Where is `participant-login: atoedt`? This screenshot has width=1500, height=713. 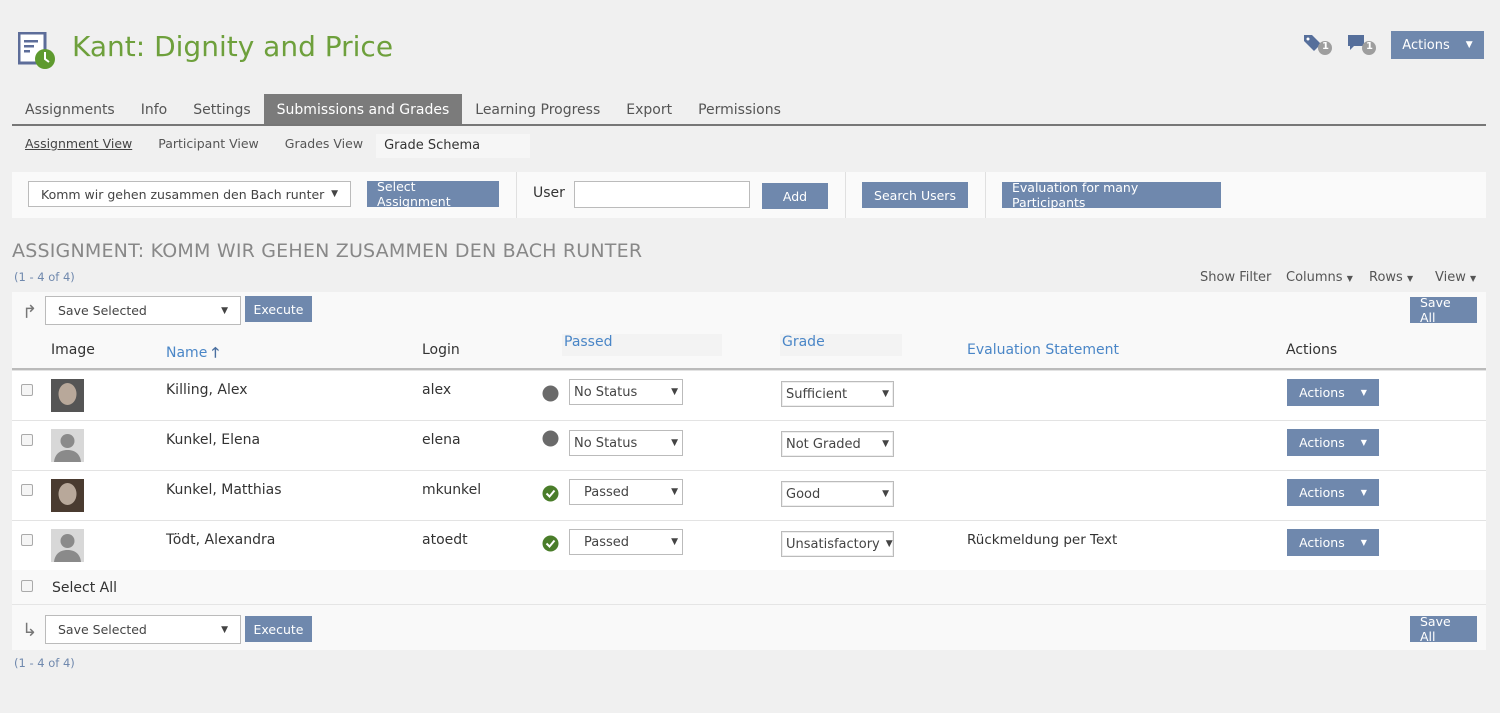
participant-login: atoedt is located at coordinates (445, 540).